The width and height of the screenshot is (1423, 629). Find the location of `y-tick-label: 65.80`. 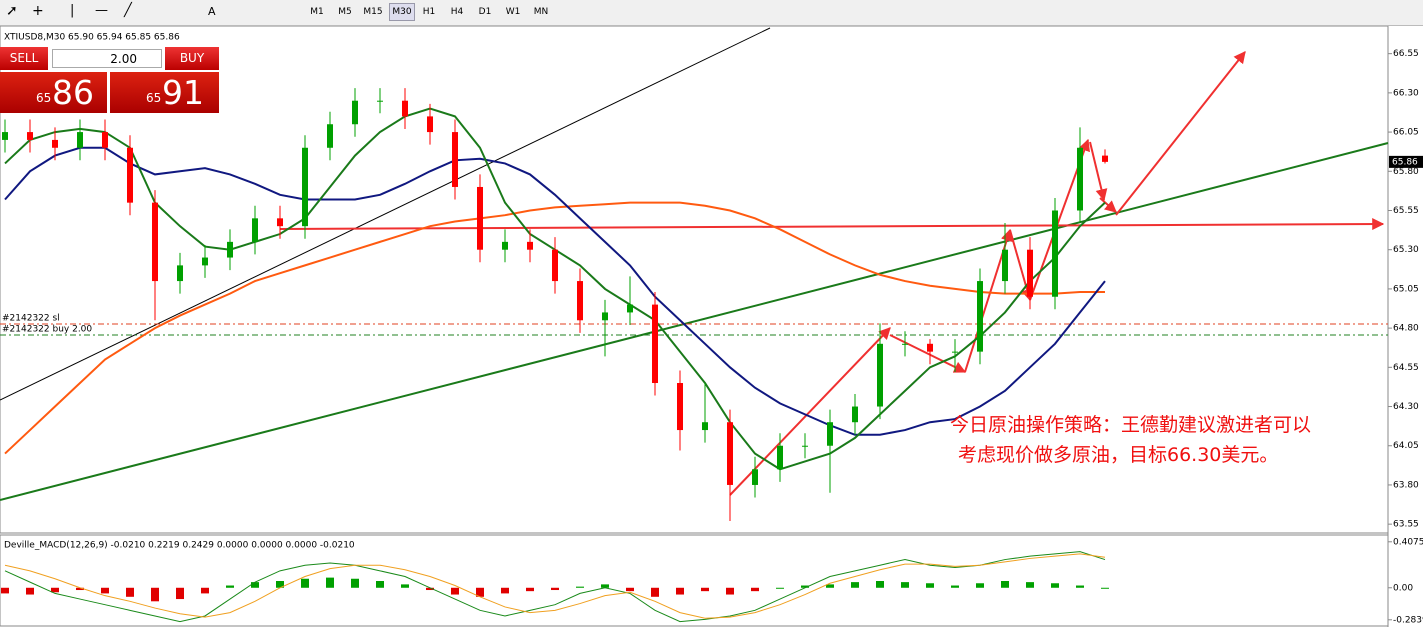

y-tick-label: 65.80 is located at coordinates (1406, 172).